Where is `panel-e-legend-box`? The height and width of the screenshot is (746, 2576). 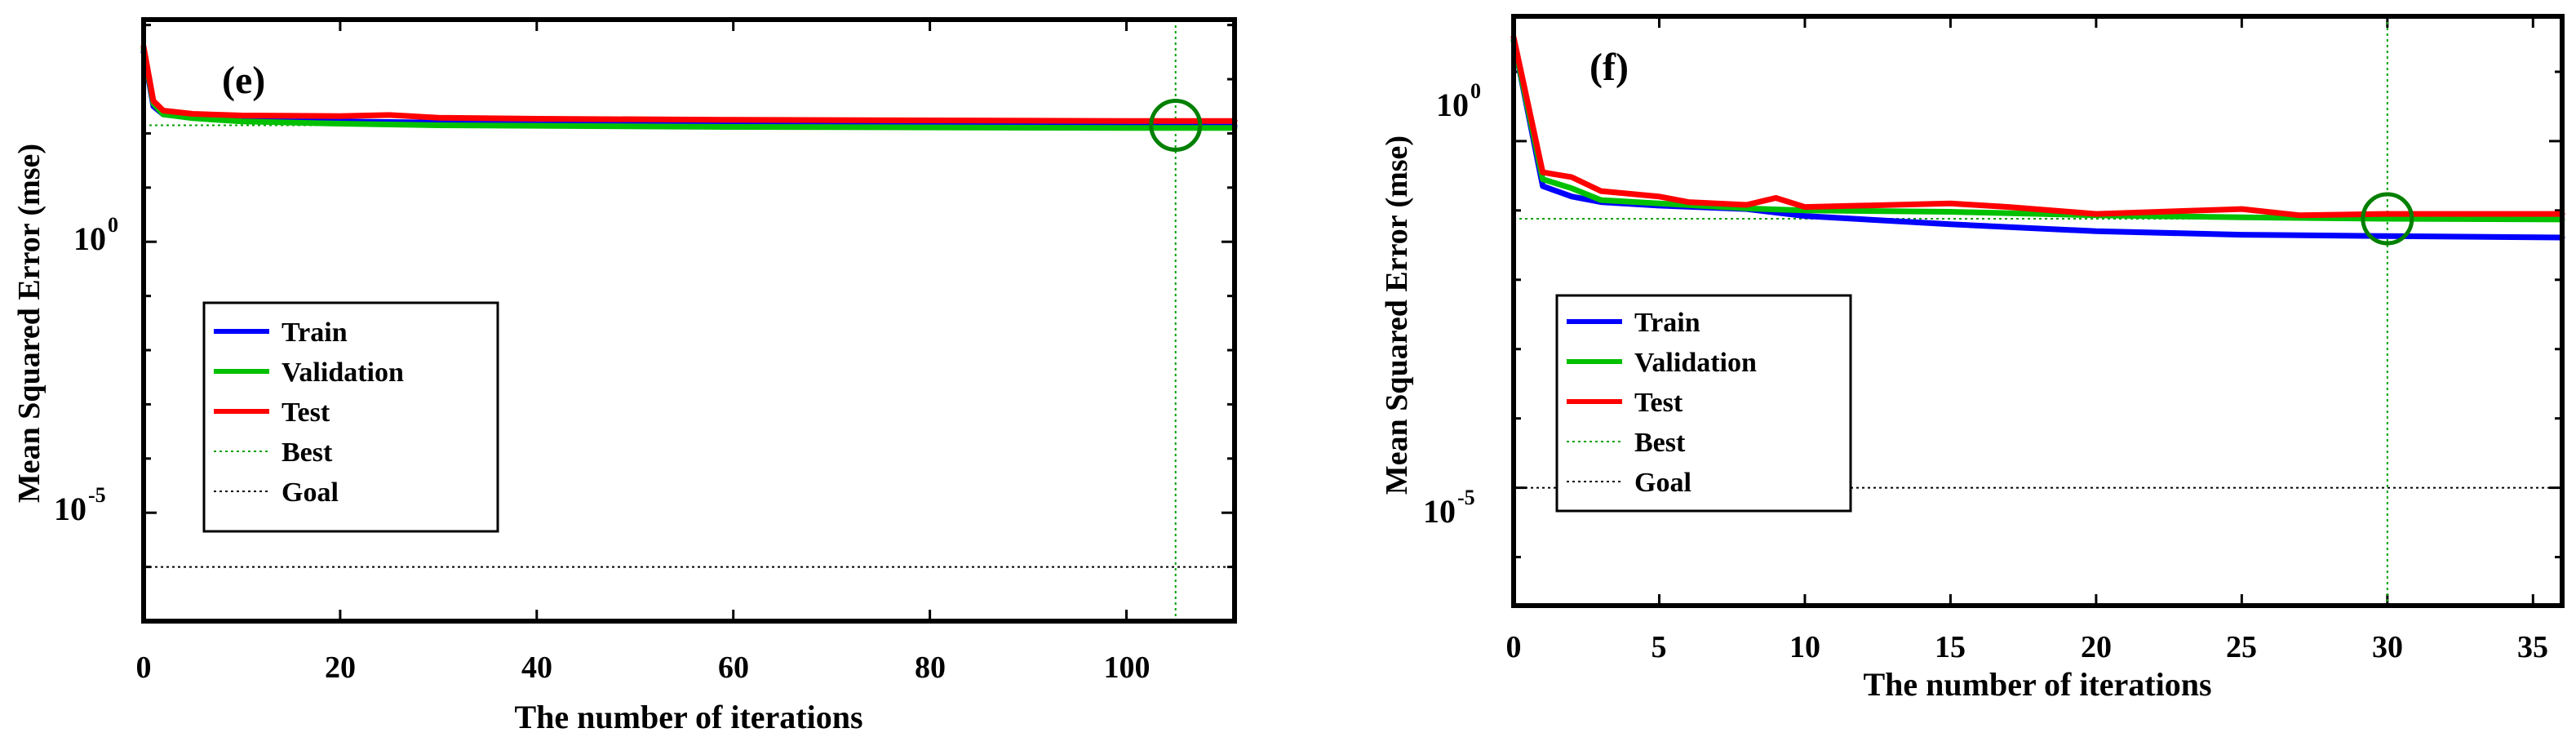 panel-e-legend-box is located at coordinates (350, 417).